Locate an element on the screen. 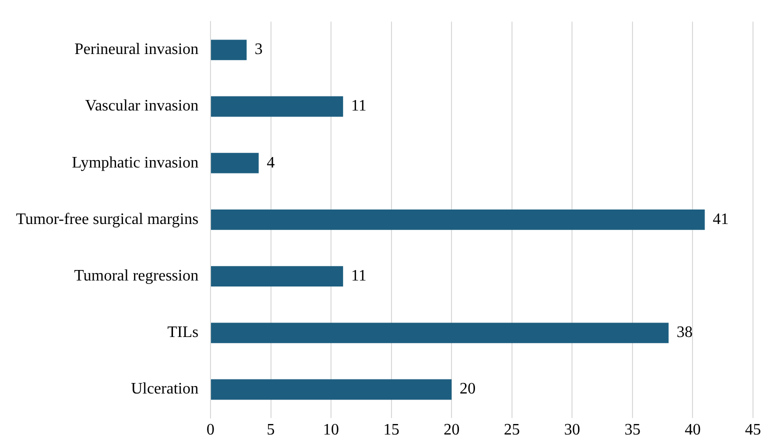  data-label: 20 is located at coordinates (468, 389).